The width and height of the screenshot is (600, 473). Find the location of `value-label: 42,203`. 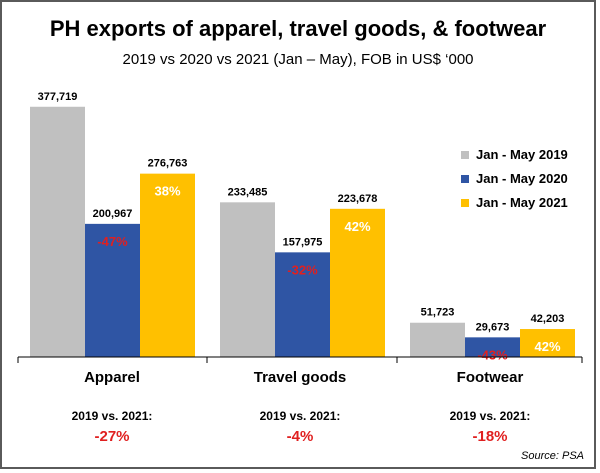

value-label: 42,203 is located at coordinates (548, 319).